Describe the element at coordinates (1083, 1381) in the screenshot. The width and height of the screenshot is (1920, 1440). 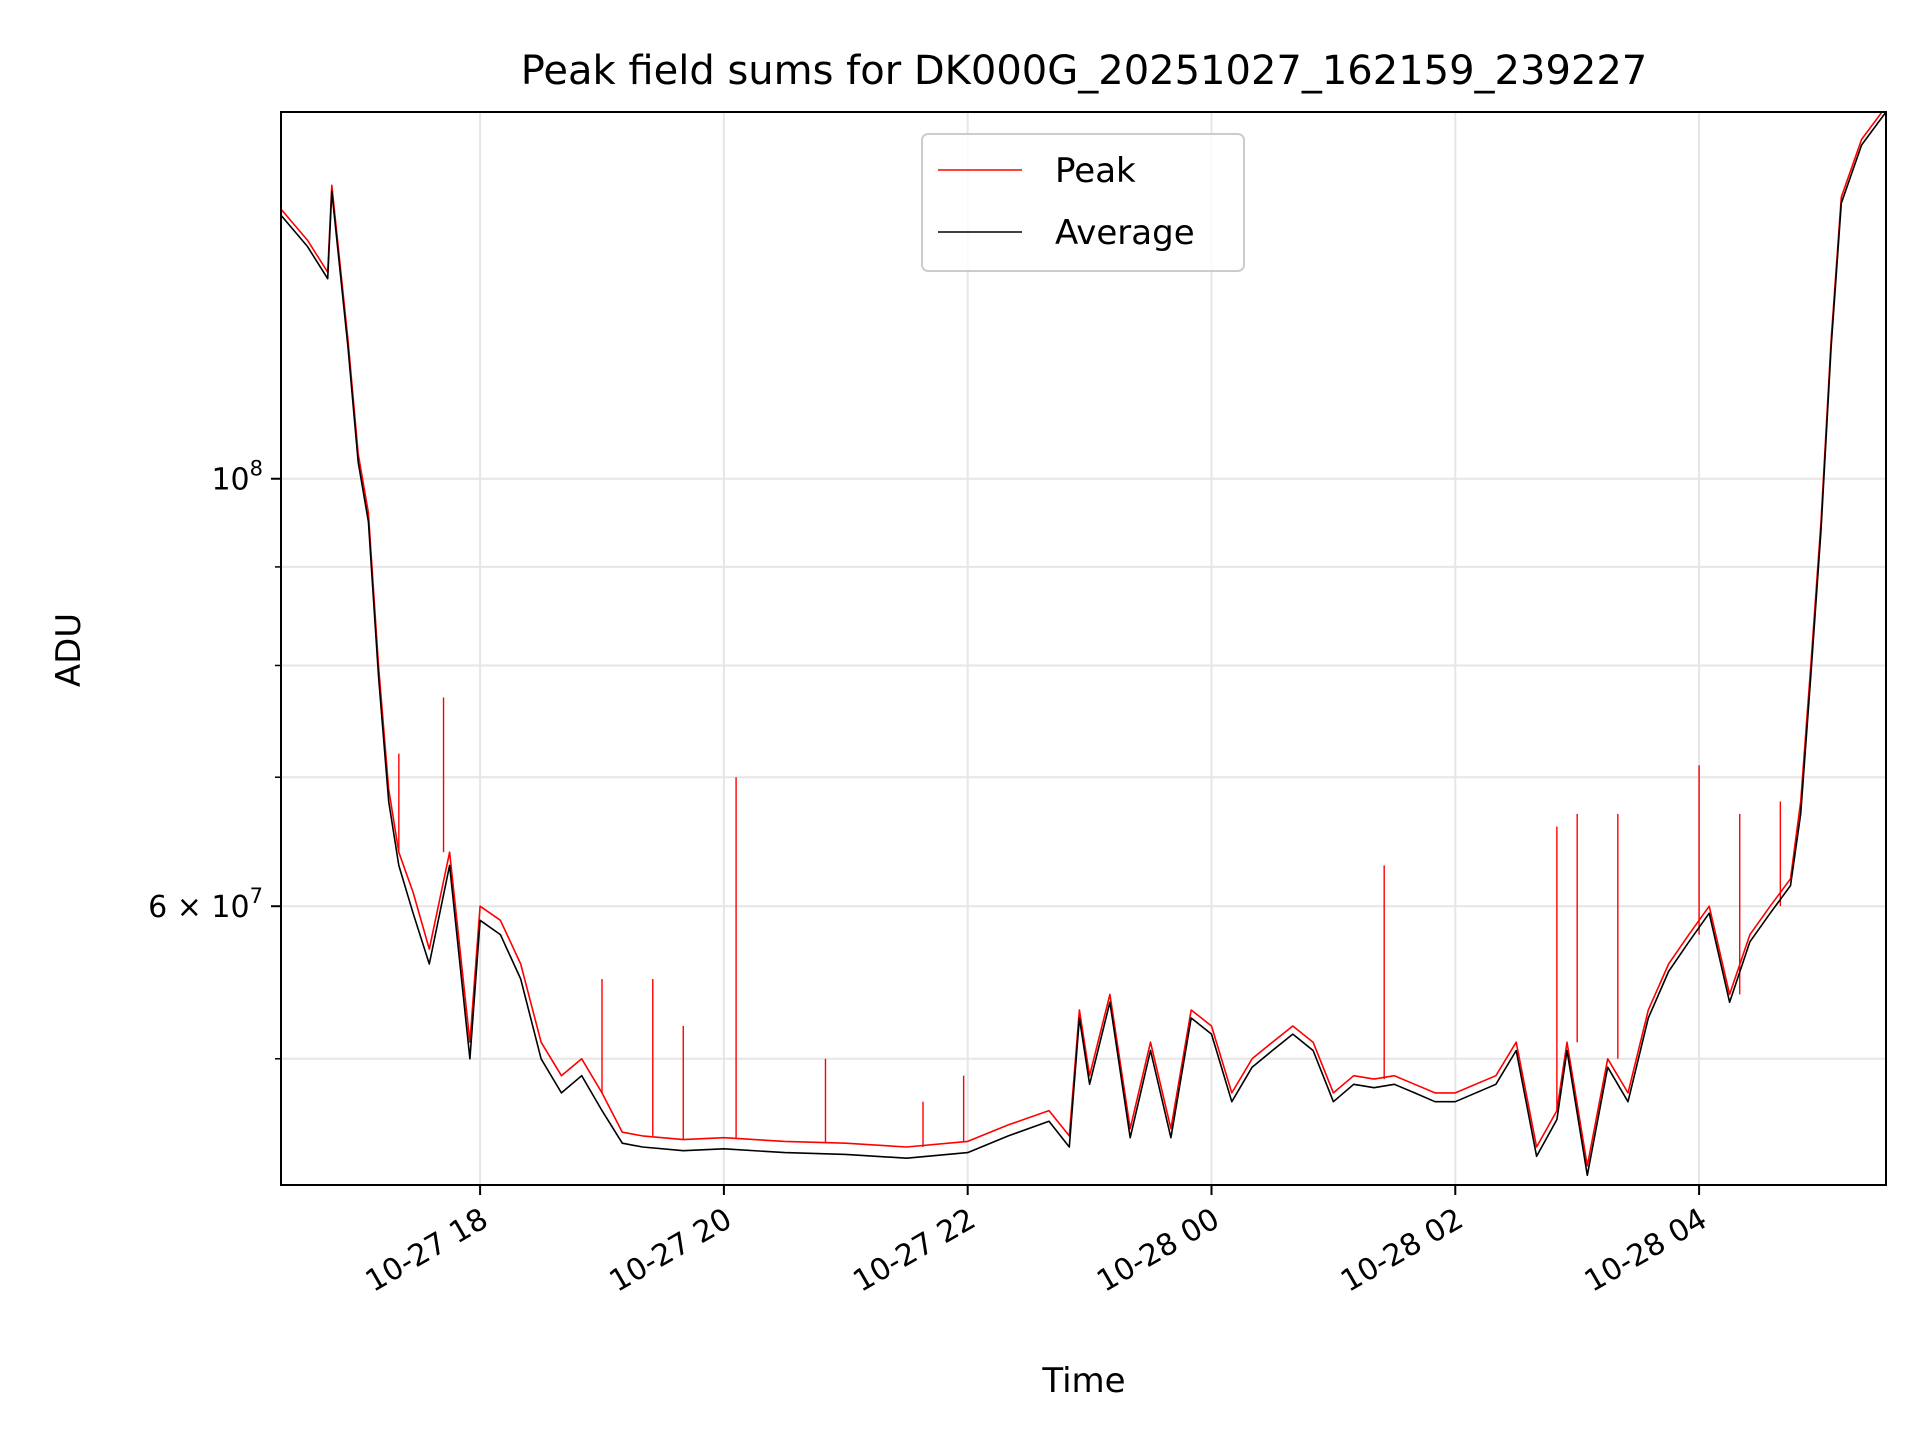
I see `x-axis-label: Time` at that location.